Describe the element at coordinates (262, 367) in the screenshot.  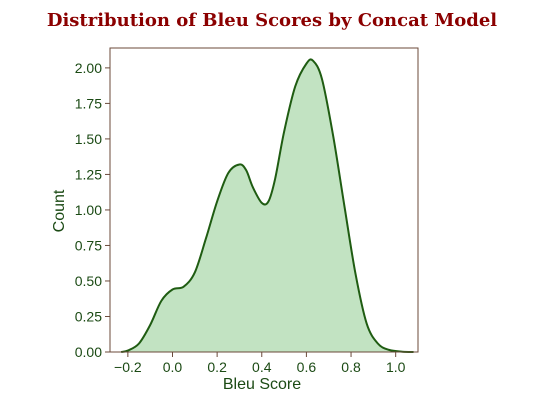
I see `x-tick-label: 0.4` at that location.